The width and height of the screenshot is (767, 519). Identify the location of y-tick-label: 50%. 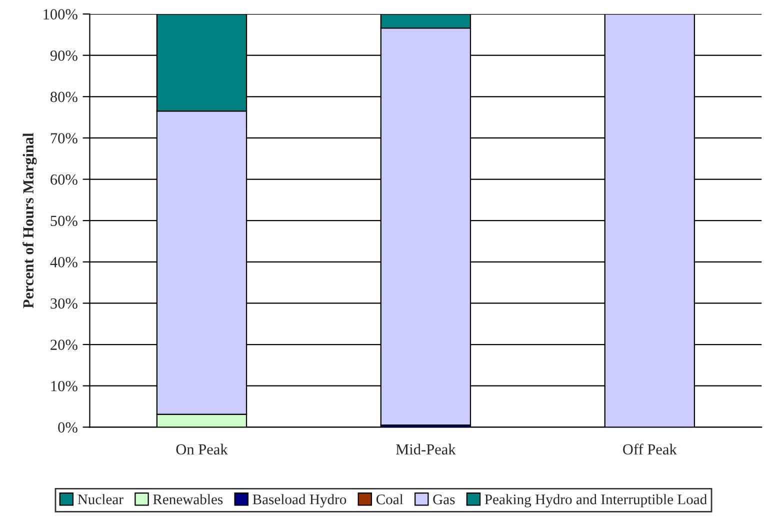
(64, 221).